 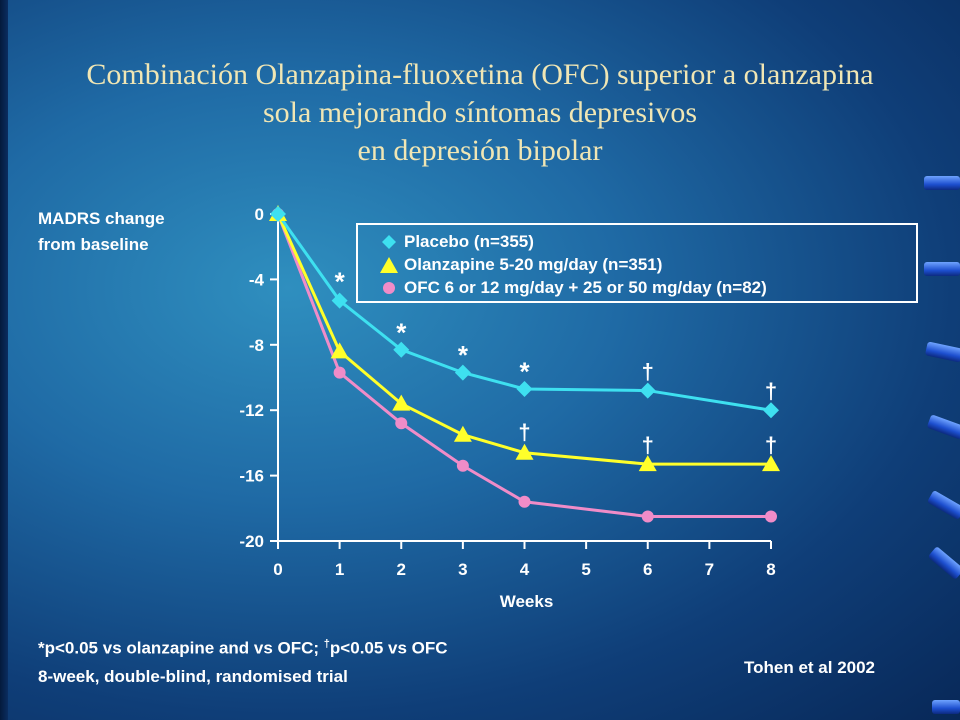 What do you see at coordinates (389, 241) in the screenshot?
I see `diamond-marker-icon` at bounding box center [389, 241].